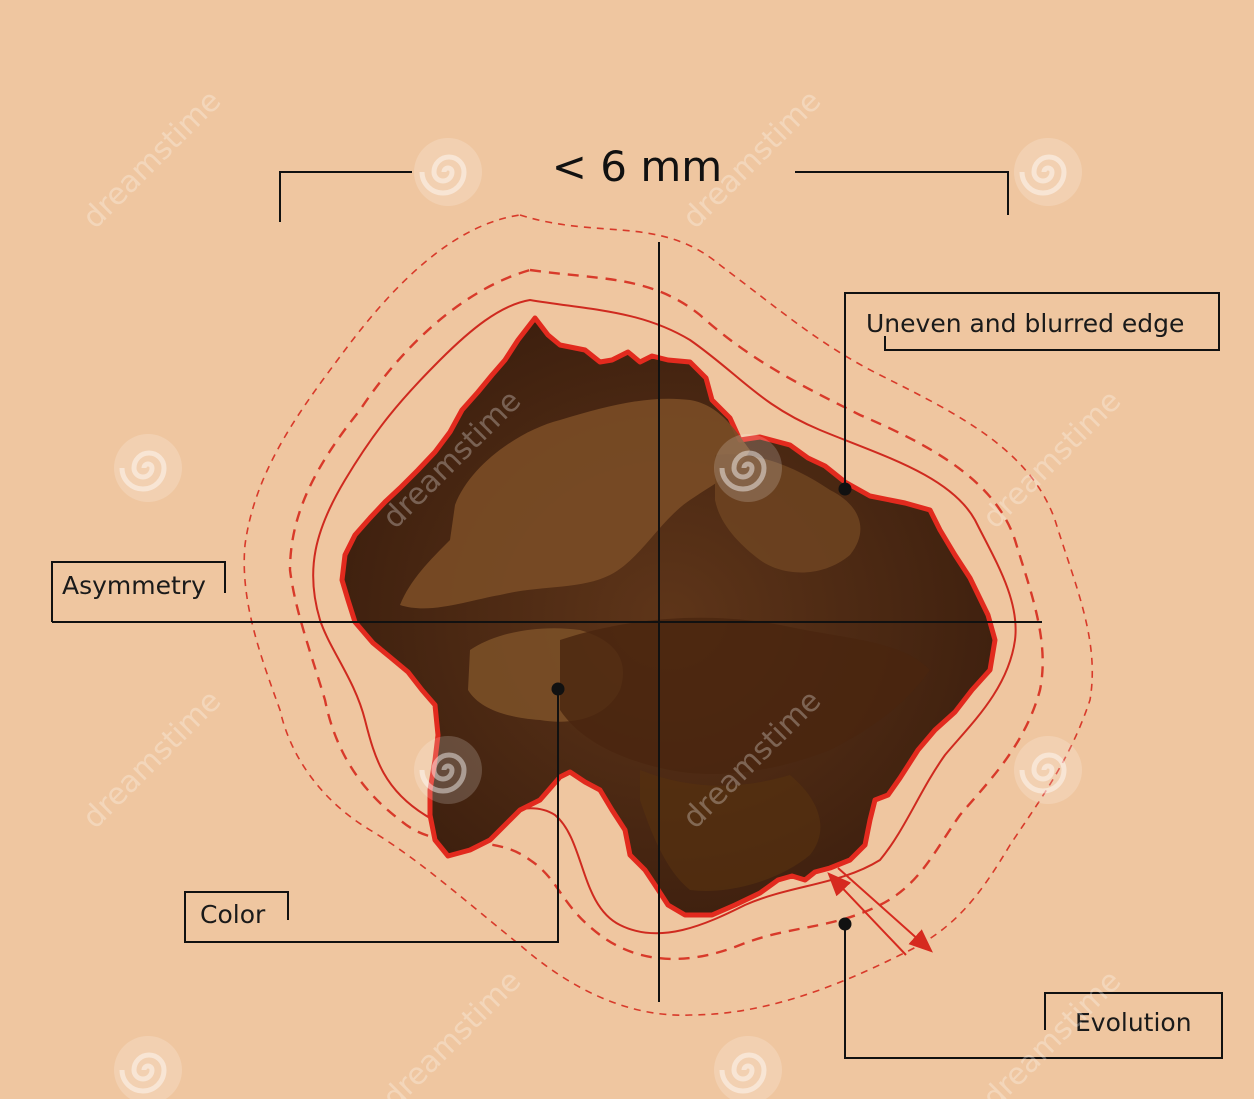 The image size is (1254, 1099). What do you see at coordinates (1032, 390) in the screenshot?
I see `edge-leader-box` at bounding box center [1032, 390].